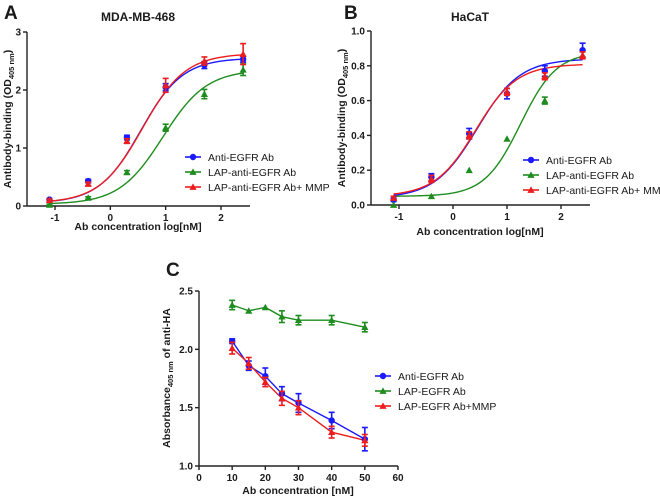 Image resolution: width=660 pixels, height=500 pixels. I want to click on panel-a-title: MDA-MB-468, so click(138, 17).